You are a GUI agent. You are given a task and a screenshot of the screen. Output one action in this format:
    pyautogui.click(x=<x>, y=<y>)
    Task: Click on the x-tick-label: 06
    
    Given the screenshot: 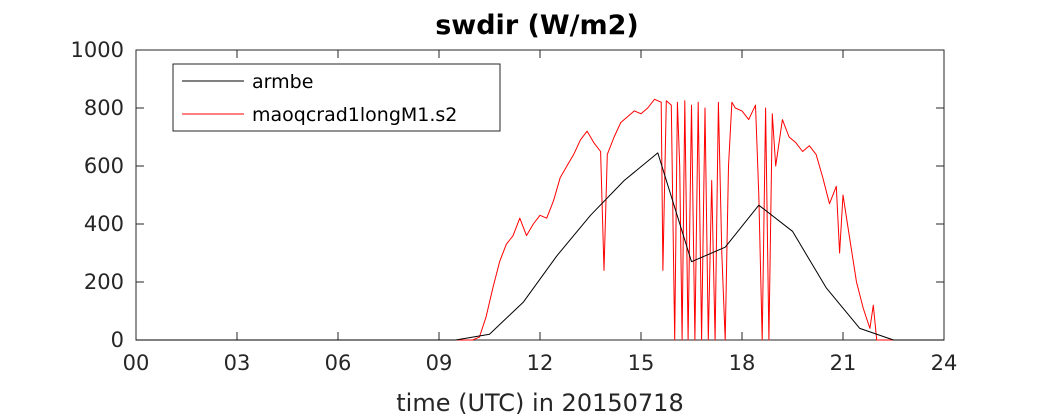 What is the action you would take?
    pyautogui.click(x=338, y=363)
    